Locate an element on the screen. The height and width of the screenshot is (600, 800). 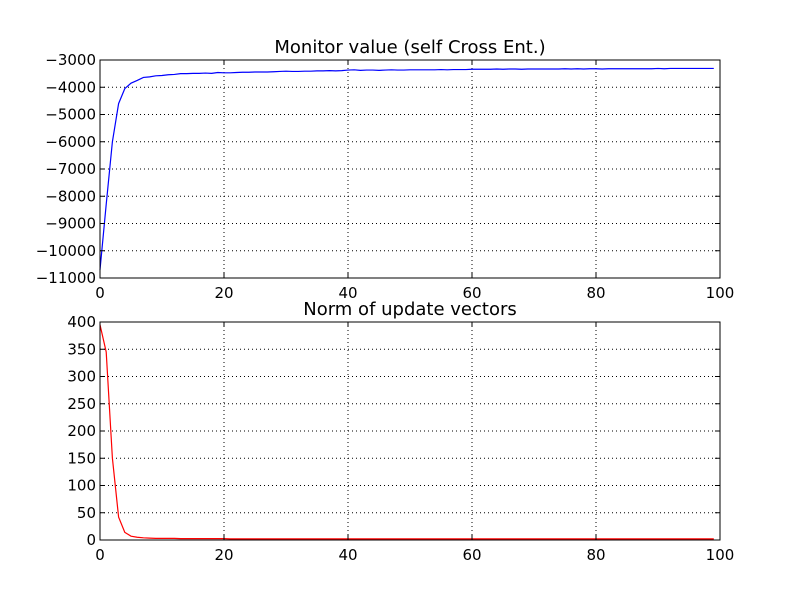
y-tick-label: −10000 is located at coordinates (66, 251).